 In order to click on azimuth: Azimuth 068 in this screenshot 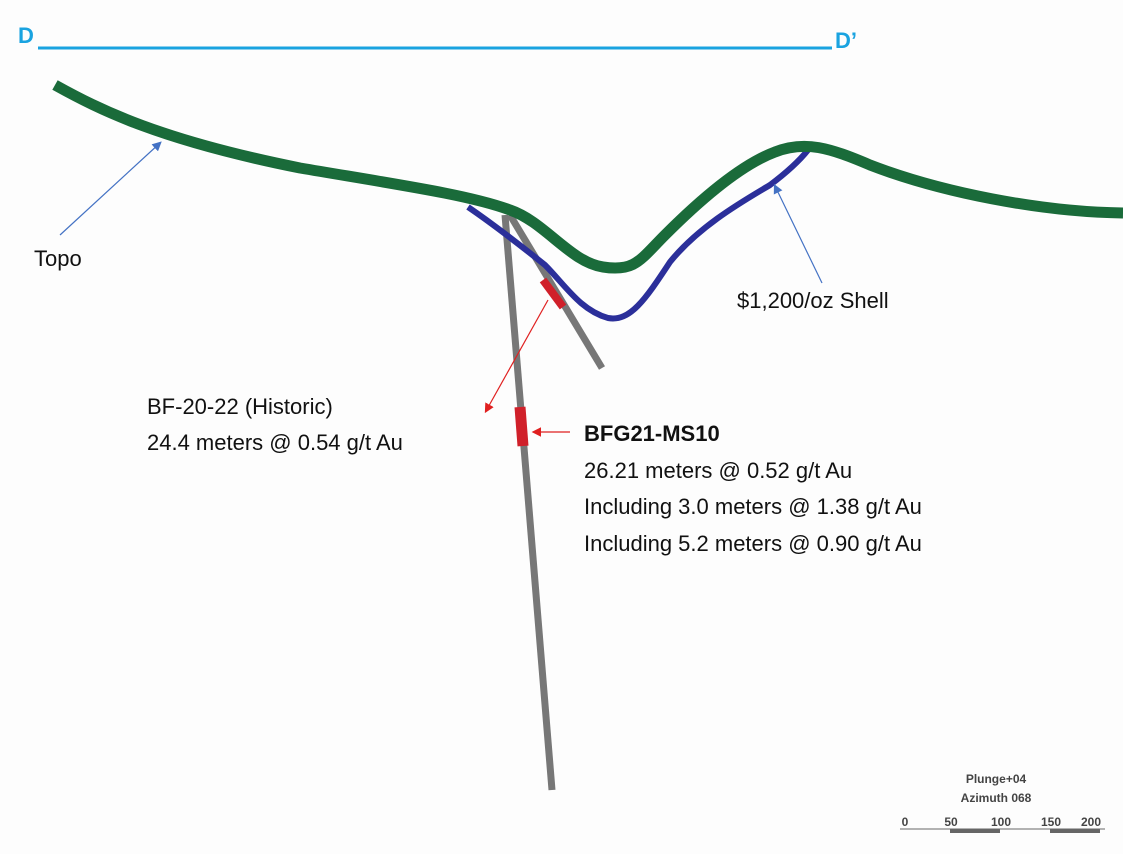, I will do `click(996, 798)`.